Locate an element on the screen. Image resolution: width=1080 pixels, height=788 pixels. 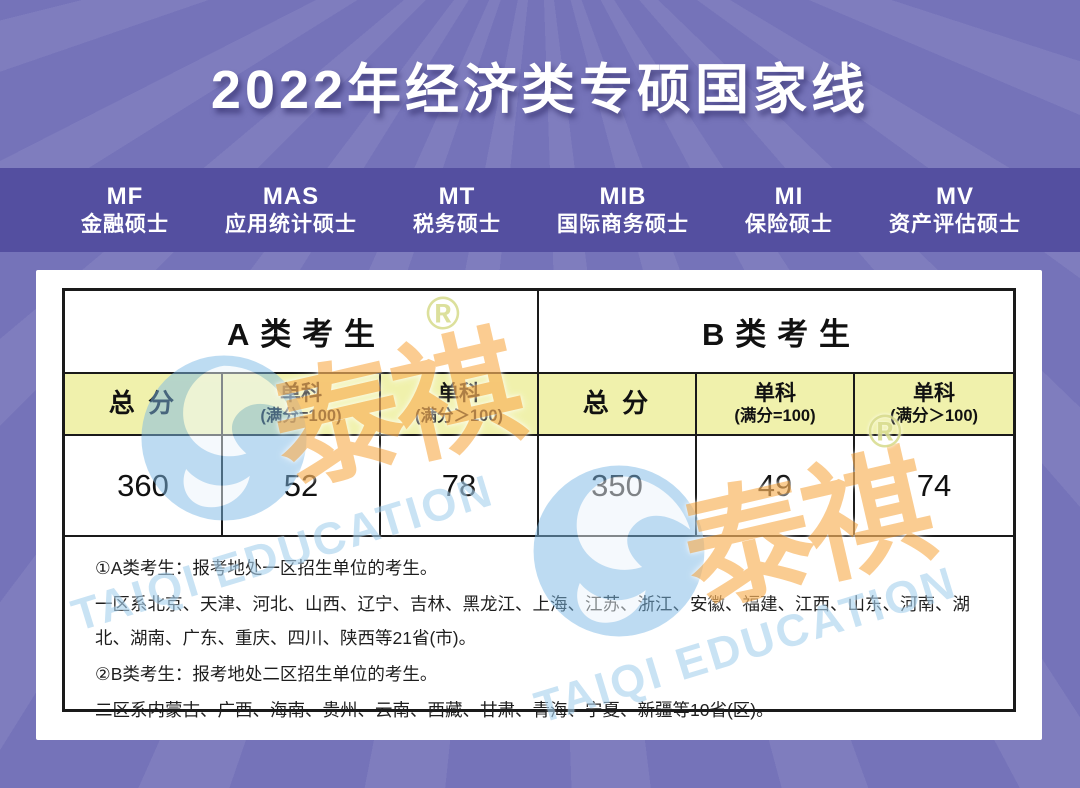
subheader-total-a: 总 分 is located at coordinates (144, 405).